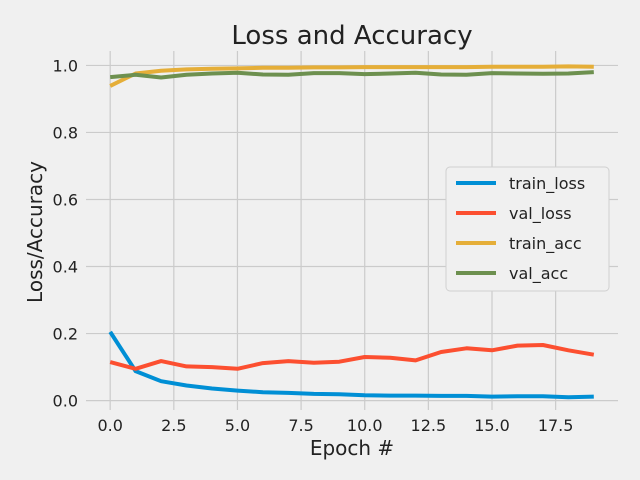 This screenshot has height=480, width=640. I want to click on x-tick-label: 0.0, so click(109, 425).